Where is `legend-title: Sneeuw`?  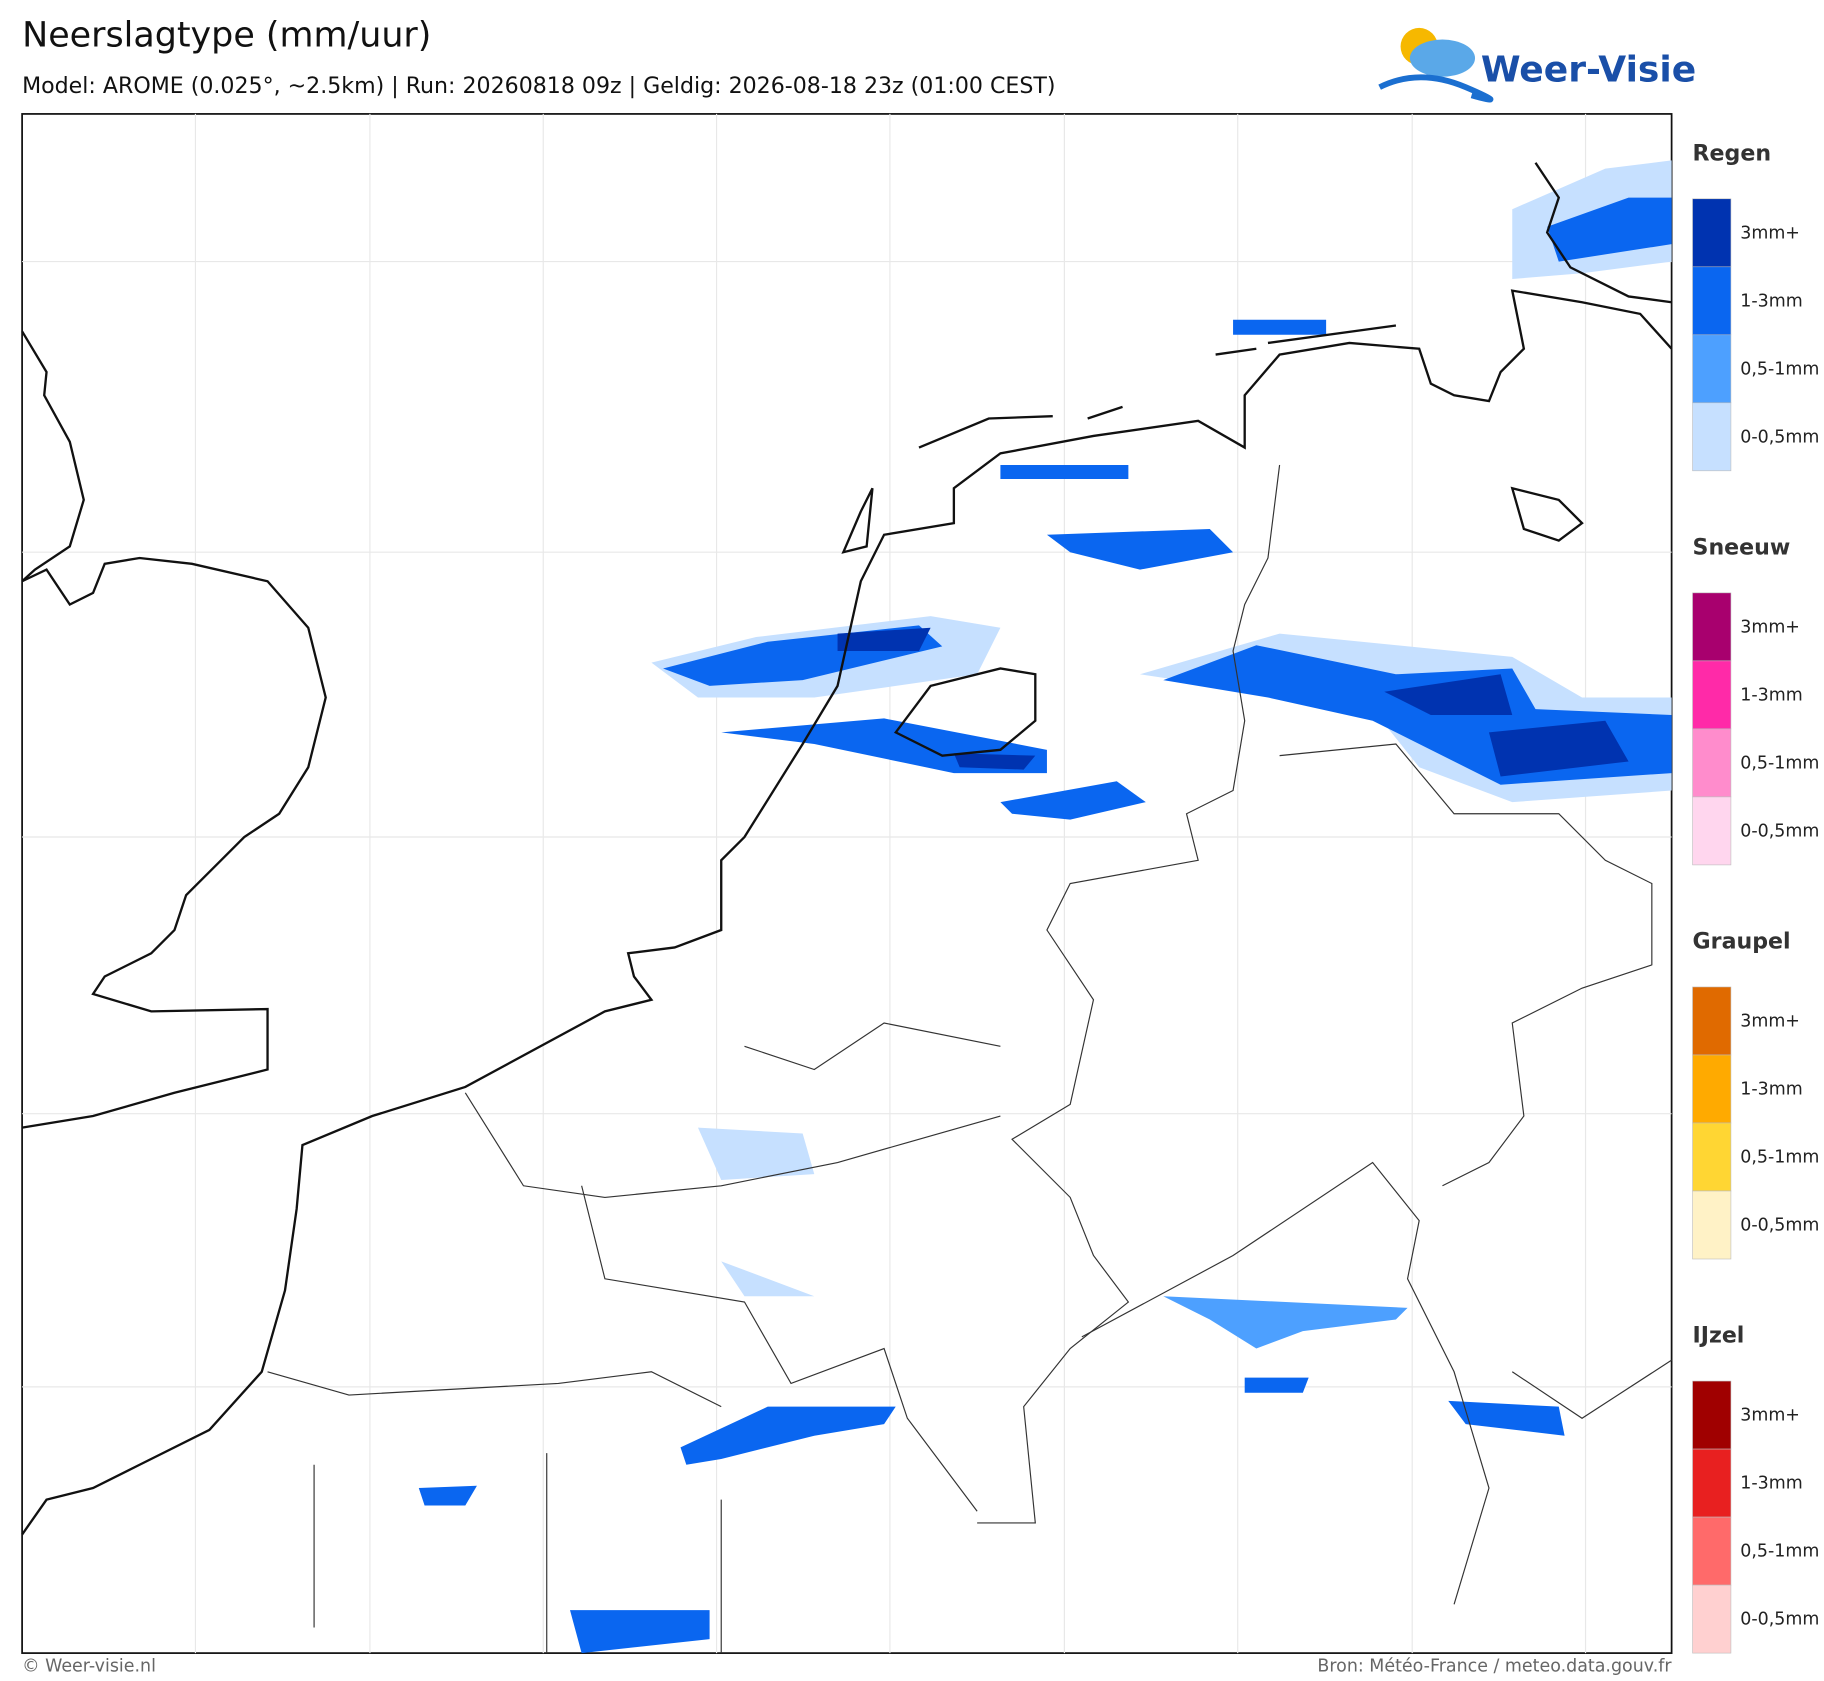
legend-title: Sneeuw is located at coordinates (1742, 548).